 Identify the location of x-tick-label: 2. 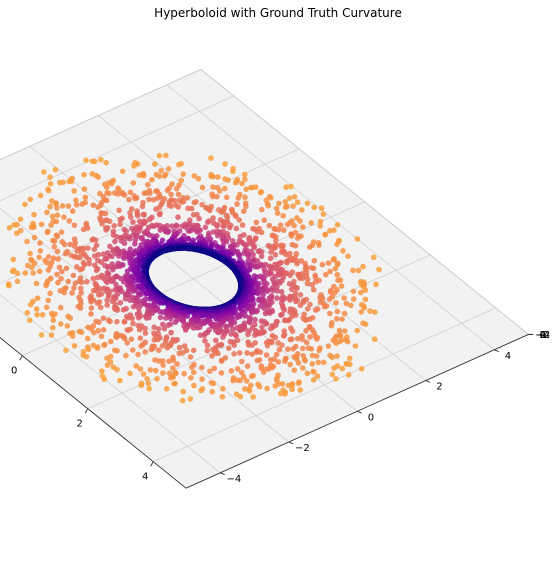
(80, 423).